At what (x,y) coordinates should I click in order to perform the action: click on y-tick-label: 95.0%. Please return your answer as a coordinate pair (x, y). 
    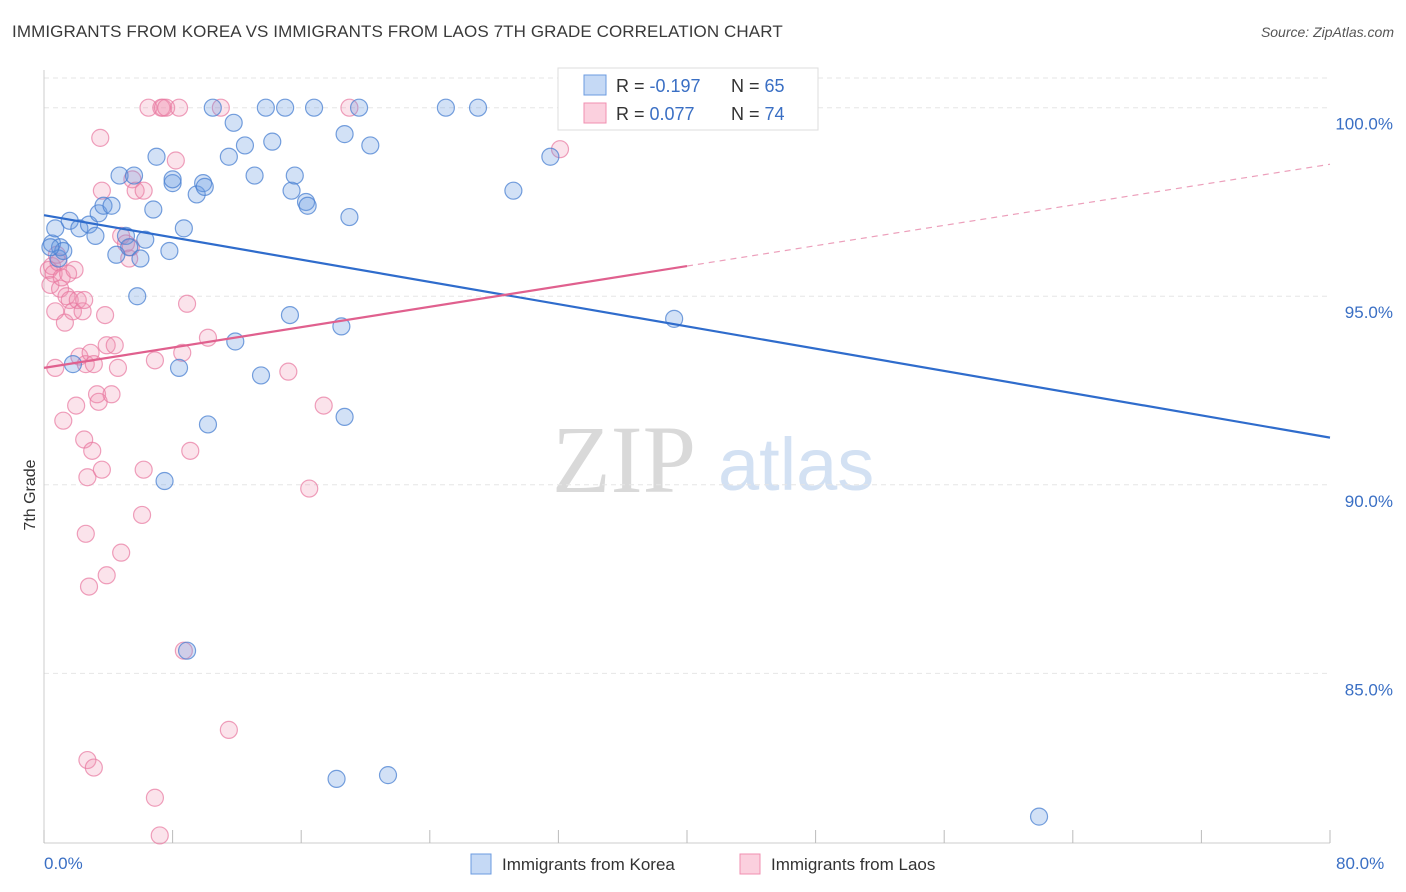
    Looking at the image, I should click on (1369, 312).